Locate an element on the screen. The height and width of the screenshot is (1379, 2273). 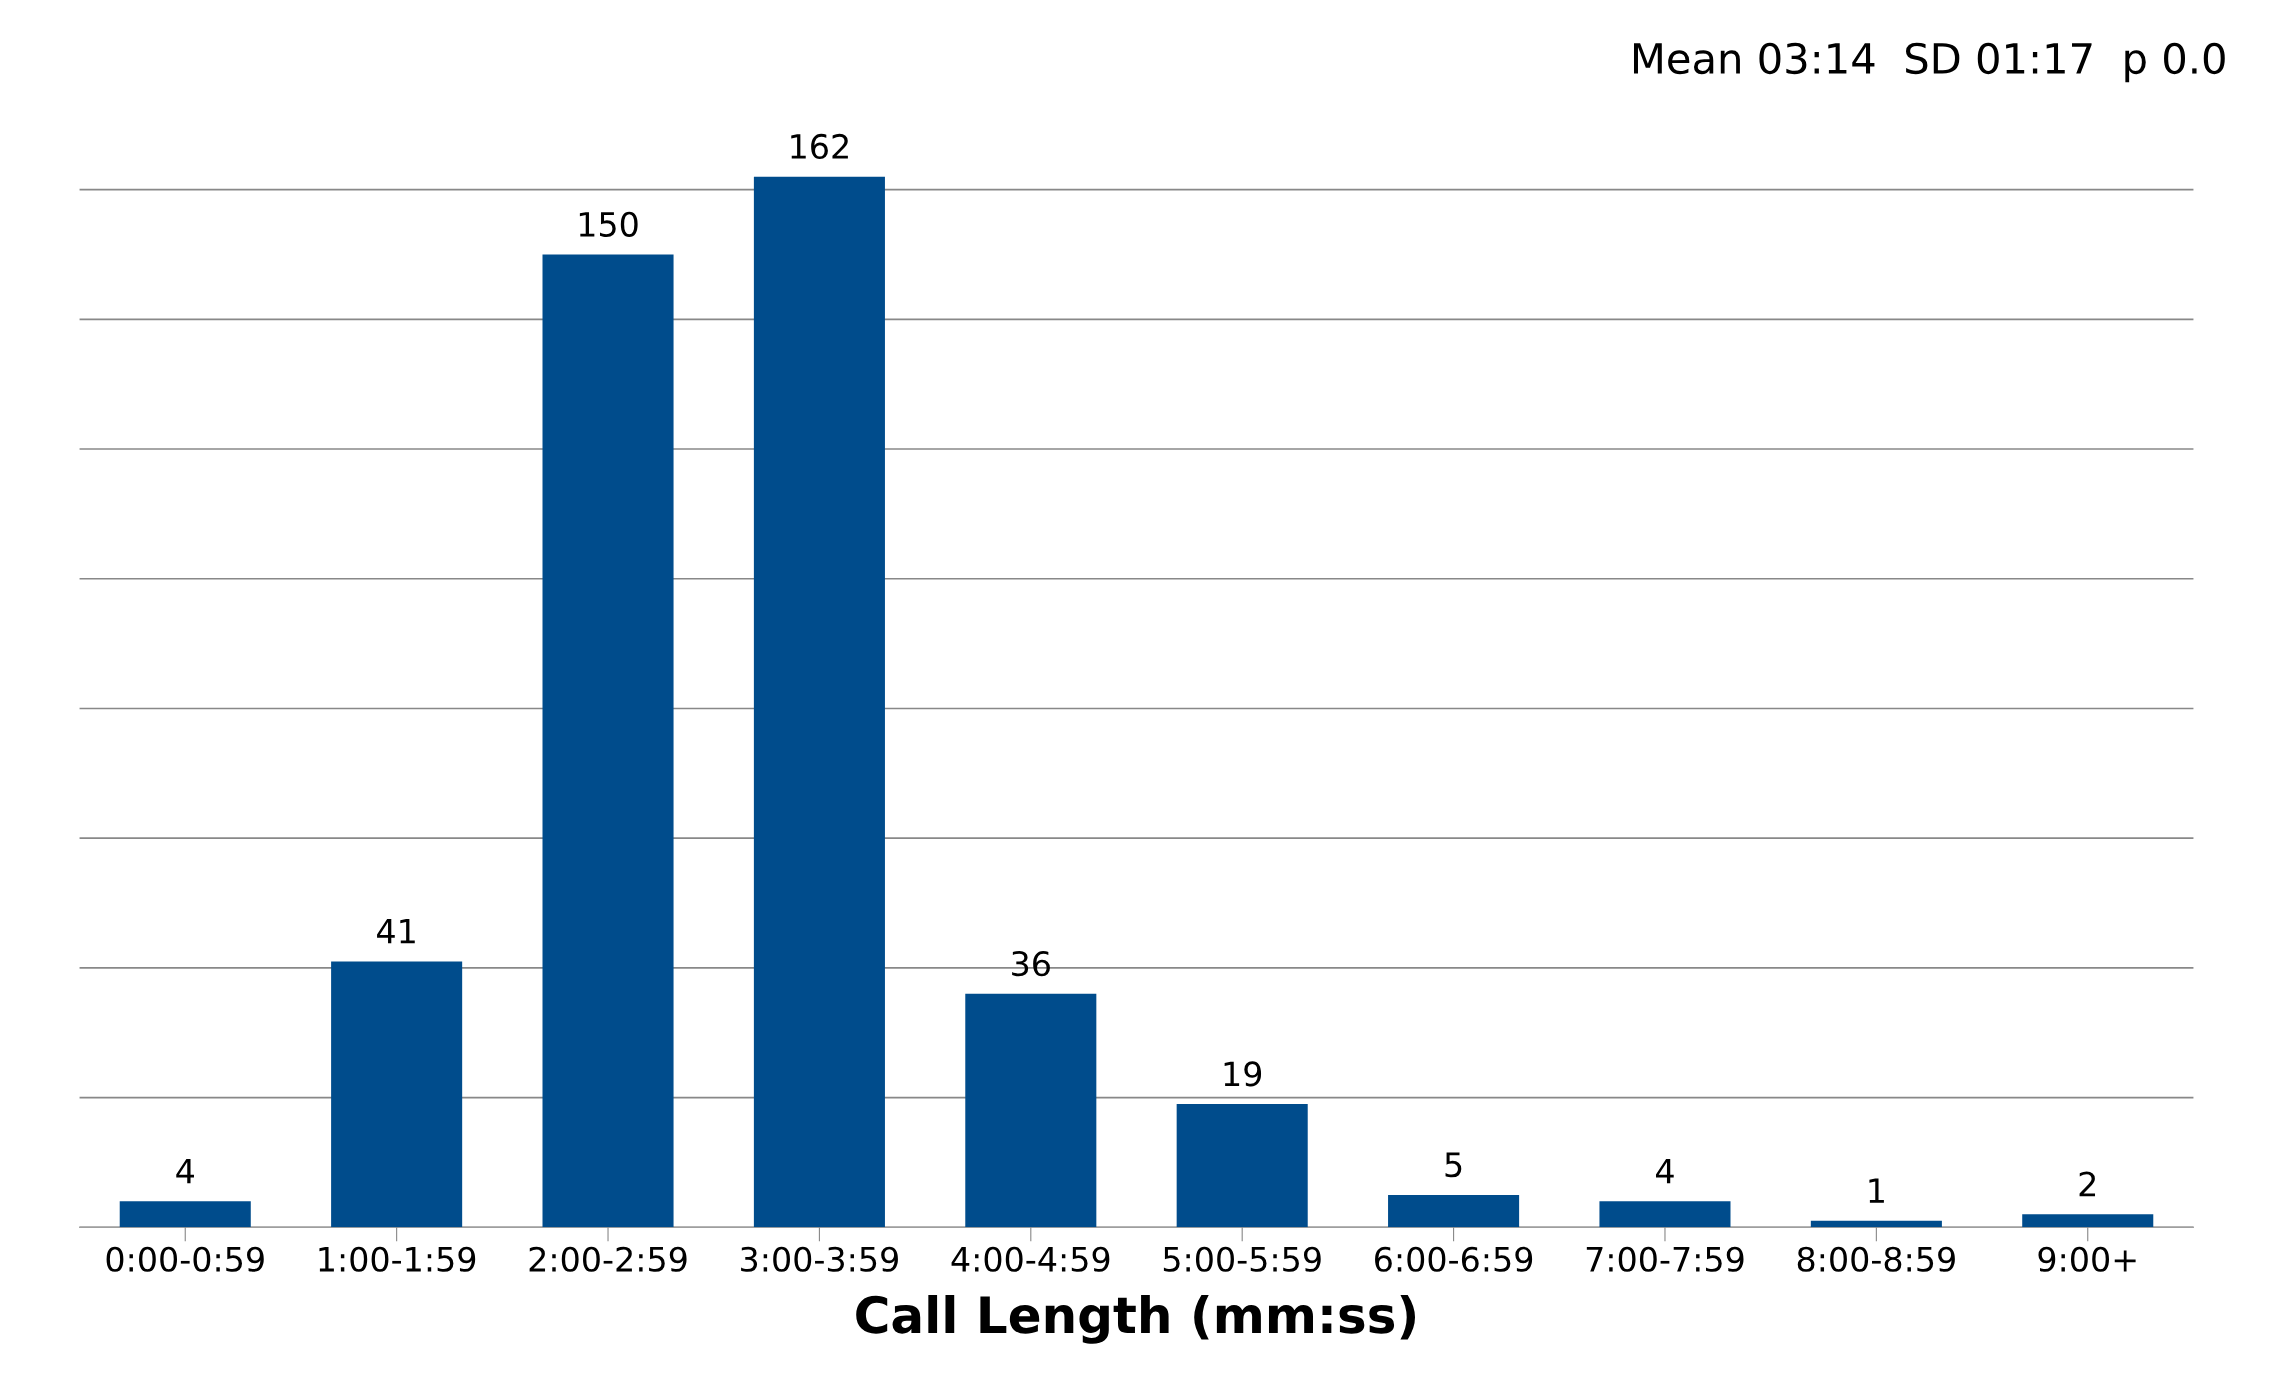
data-label: 41 is located at coordinates (396, 931).